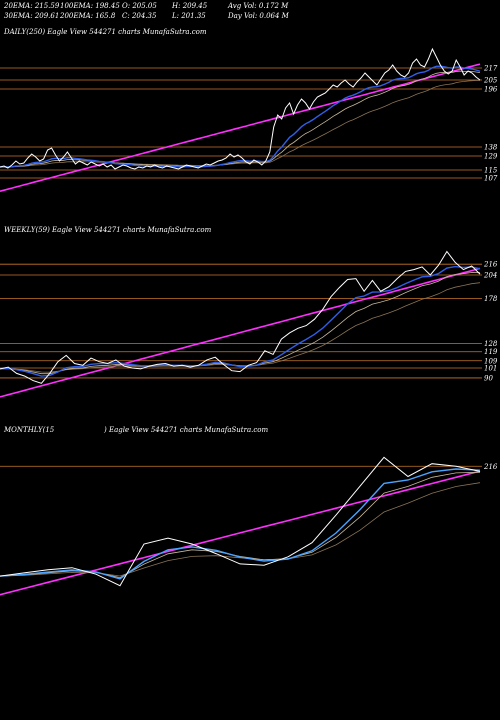  Describe the element at coordinates (491, 344) in the screenshot. I see `weekly-level-label: 128` at that location.